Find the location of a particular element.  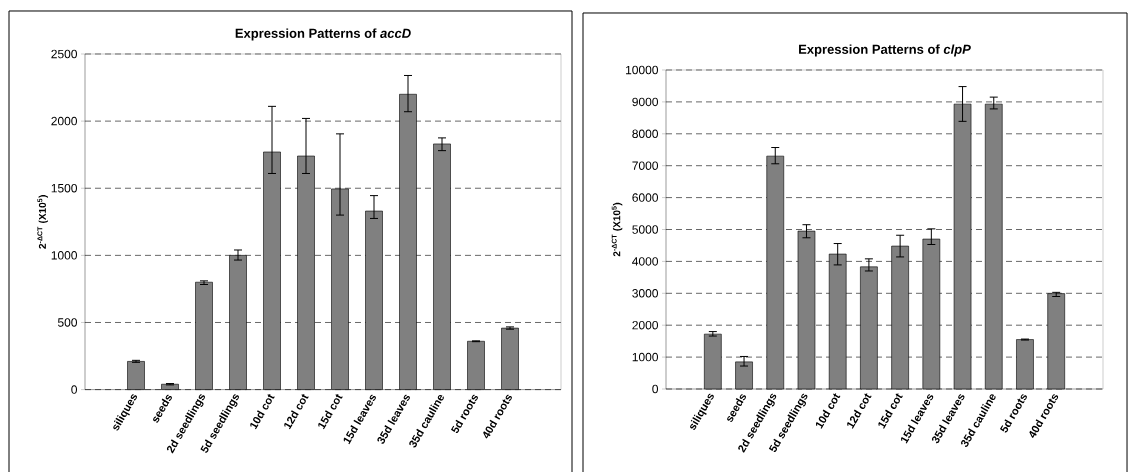

y-tick-label: 4000 is located at coordinates (645, 261).